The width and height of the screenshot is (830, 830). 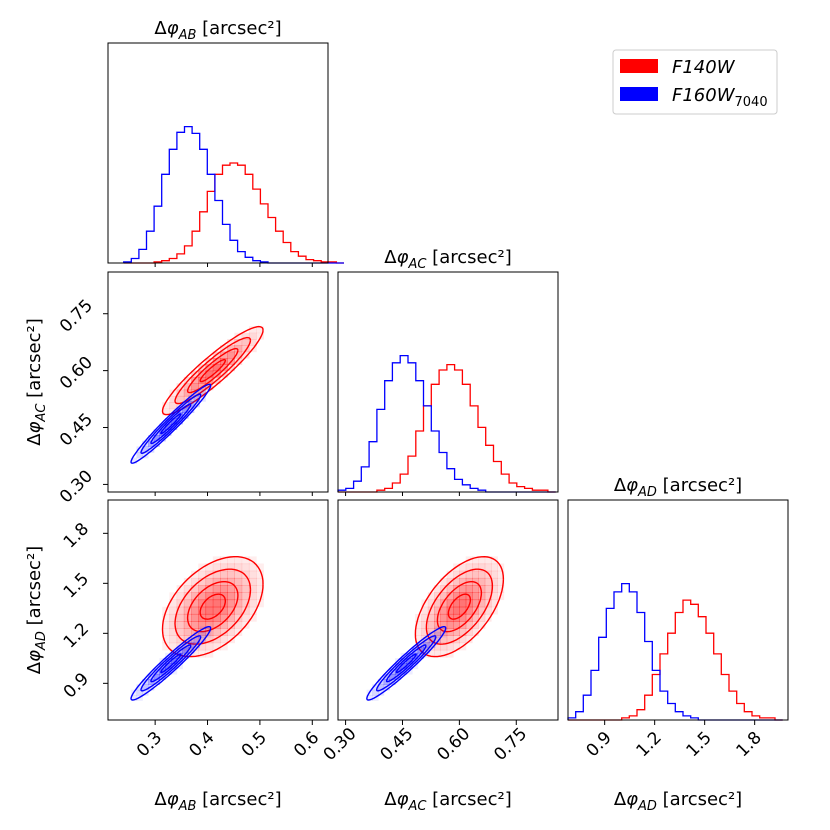 What do you see at coordinates (76, 685) in the screenshot?
I see `y-tick-label: 0.9` at bounding box center [76, 685].